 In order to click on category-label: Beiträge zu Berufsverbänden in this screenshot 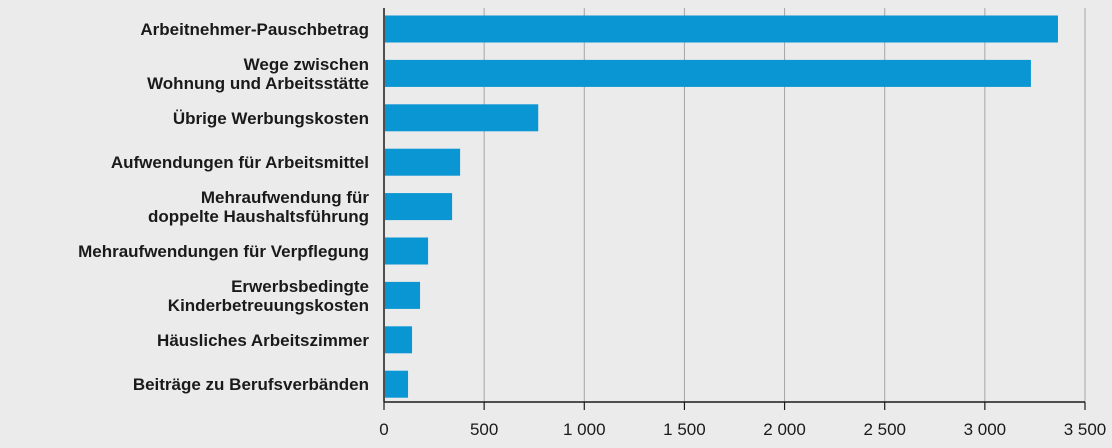, I will do `click(251, 384)`.